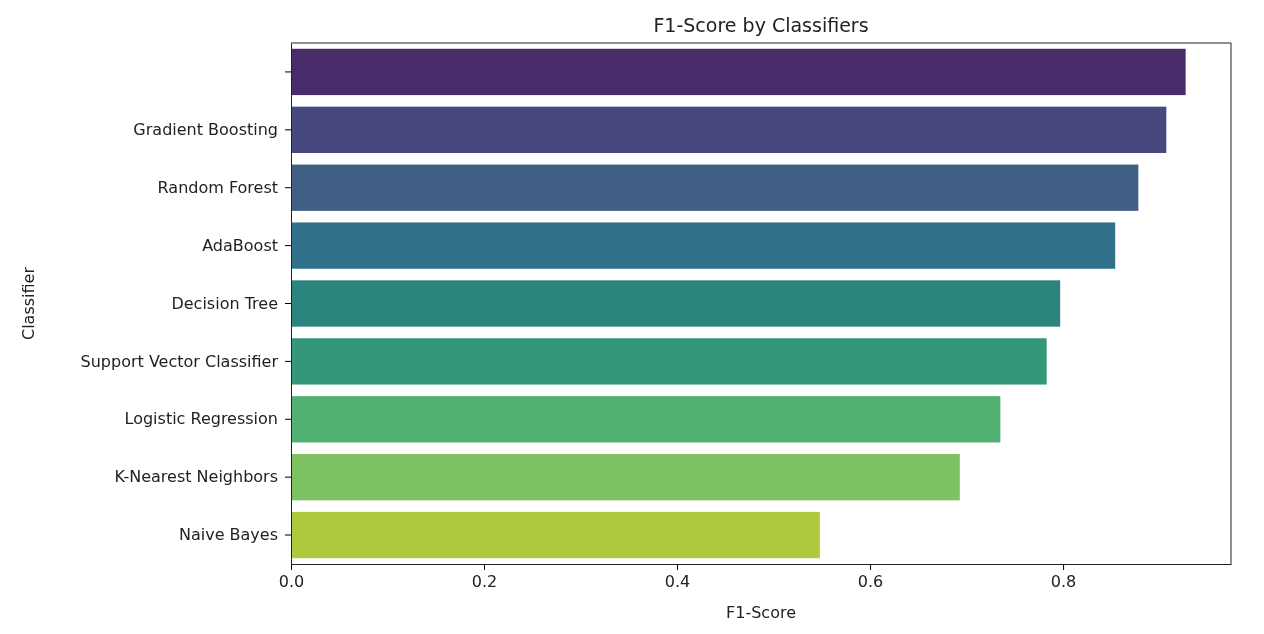 Image resolution: width=1264 pixels, height=634 pixels. What do you see at coordinates (761, 612) in the screenshot?
I see `x-axis-title: F1-Score` at bounding box center [761, 612].